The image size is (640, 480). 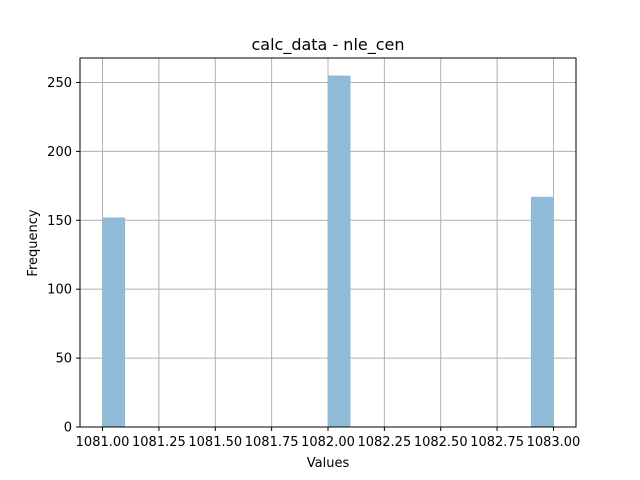 I want to click on y-tick-label: 50, so click(x=63, y=359).